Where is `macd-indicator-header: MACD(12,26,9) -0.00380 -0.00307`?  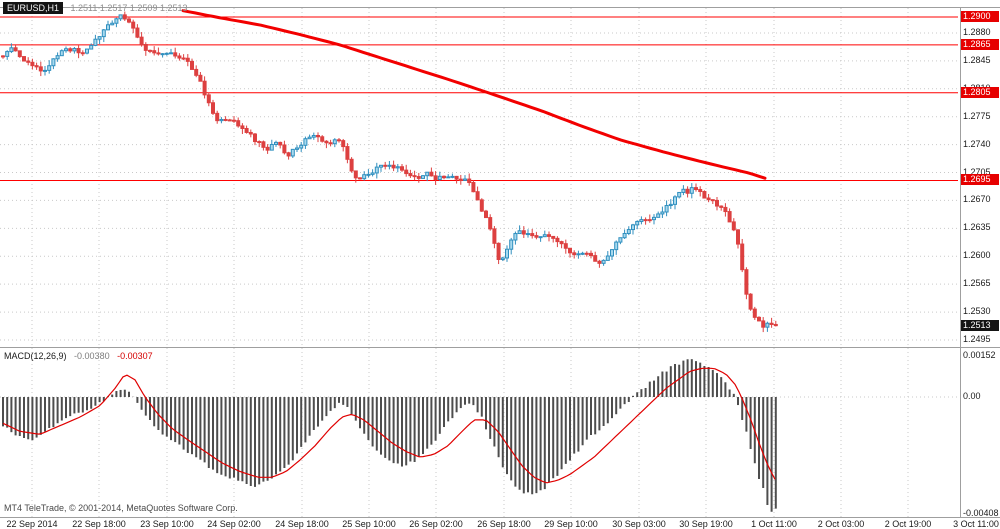
macd-indicator-header: MACD(12,26,9) -0.00380 -0.00307 is located at coordinates (78, 356).